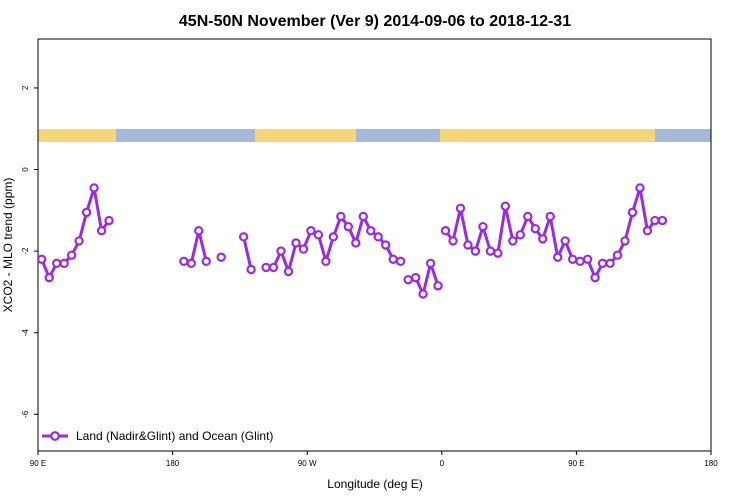 This screenshot has height=500, width=750. I want to click on map-strip, so click(374, 135).